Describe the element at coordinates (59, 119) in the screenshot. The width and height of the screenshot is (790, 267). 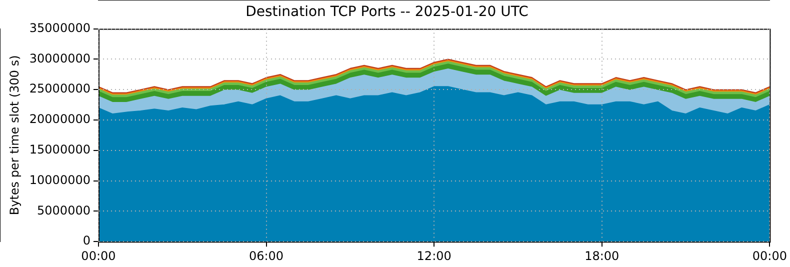
I see `y-tick-label: 20000000` at that location.